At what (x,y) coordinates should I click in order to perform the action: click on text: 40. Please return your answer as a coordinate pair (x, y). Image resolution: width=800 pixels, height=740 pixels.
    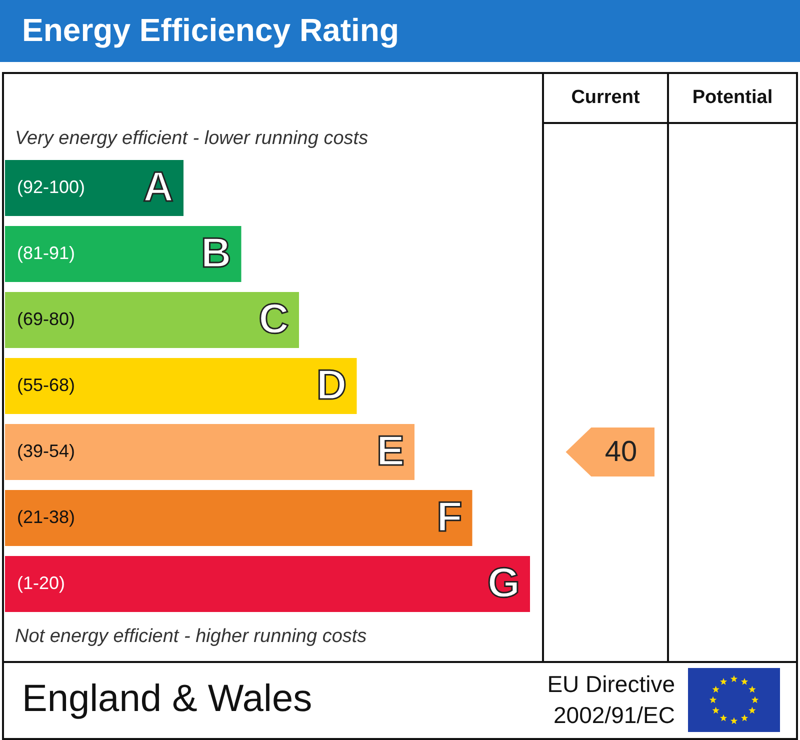
    Looking at the image, I should click on (621, 452).